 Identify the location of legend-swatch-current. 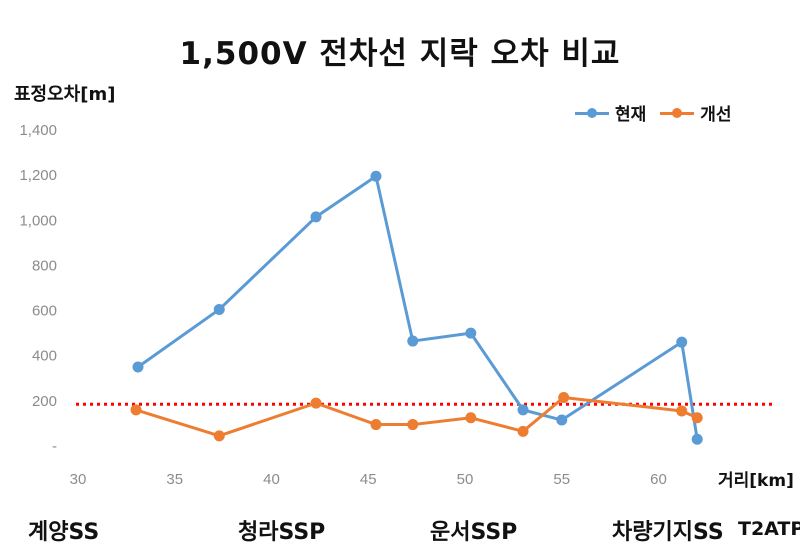
(592, 113).